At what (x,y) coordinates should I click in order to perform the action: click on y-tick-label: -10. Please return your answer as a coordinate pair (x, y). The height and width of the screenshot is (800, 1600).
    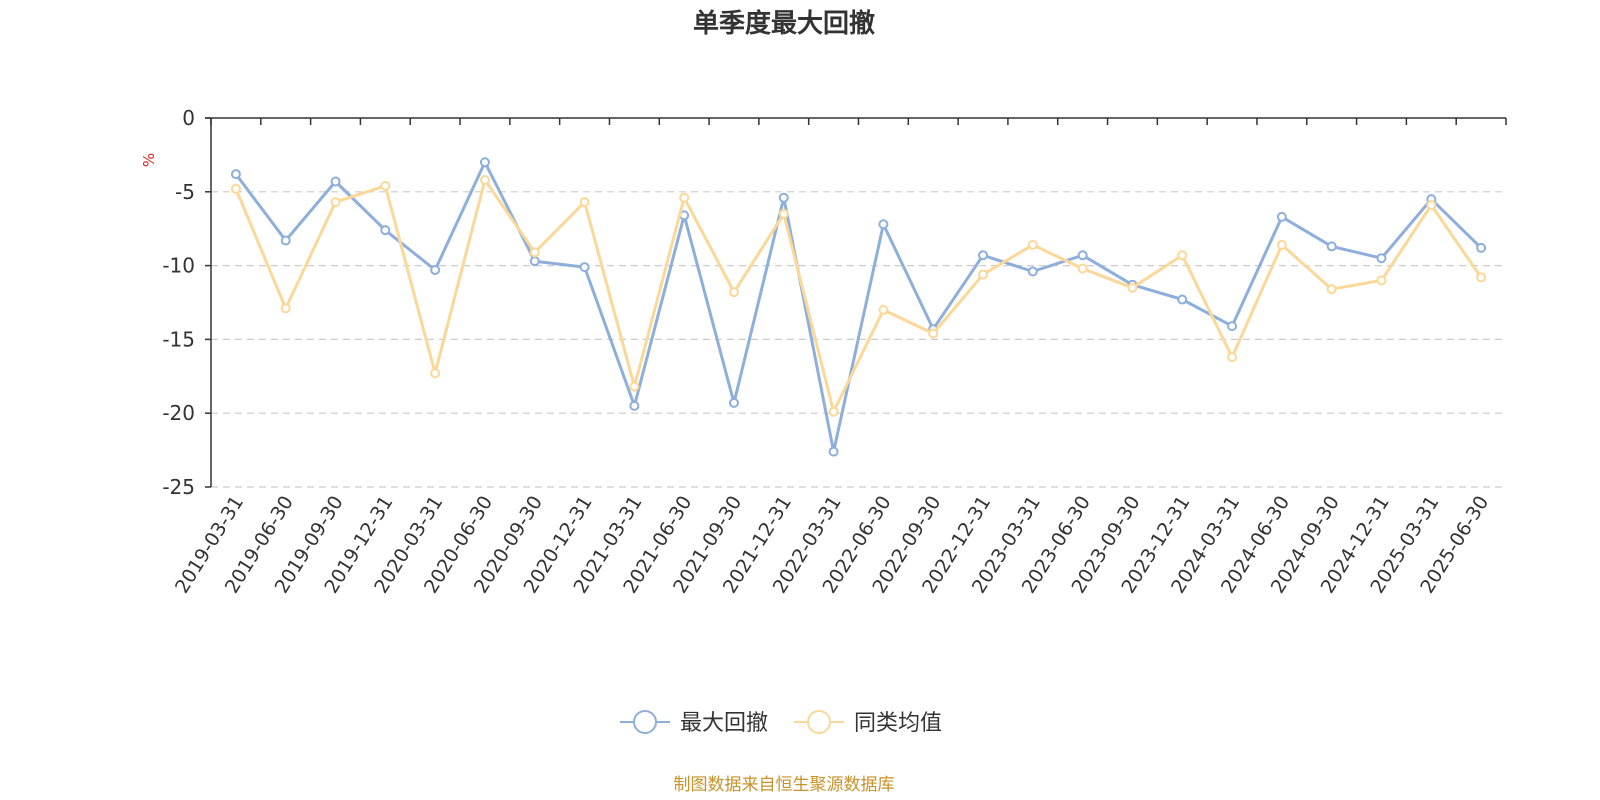
    Looking at the image, I should click on (178, 266).